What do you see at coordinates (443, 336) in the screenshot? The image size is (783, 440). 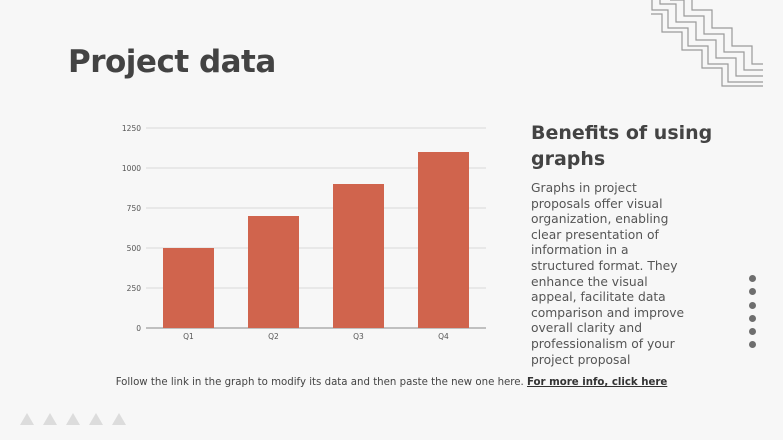 I see `x-tick-label: Q4` at bounding box center [443, 336].